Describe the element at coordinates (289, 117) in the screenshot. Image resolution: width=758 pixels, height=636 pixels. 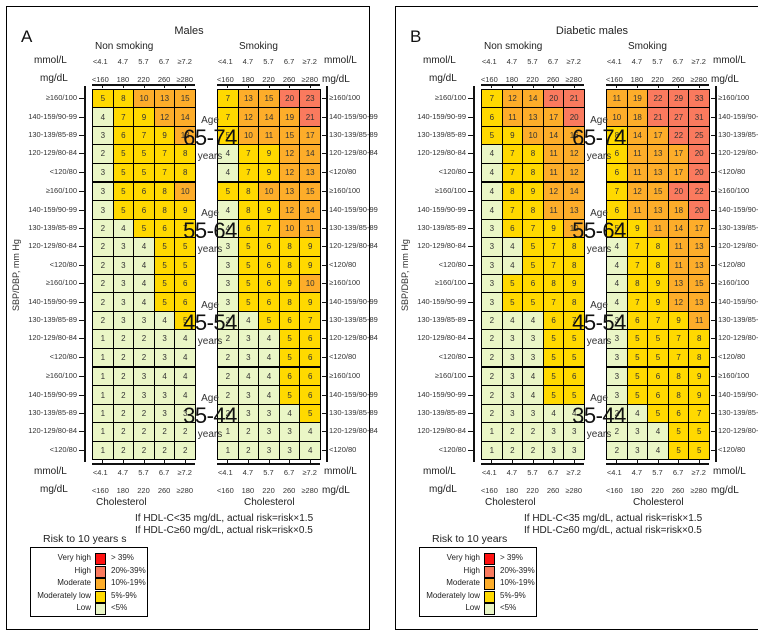
I see `risk-cell: 19` at that location.